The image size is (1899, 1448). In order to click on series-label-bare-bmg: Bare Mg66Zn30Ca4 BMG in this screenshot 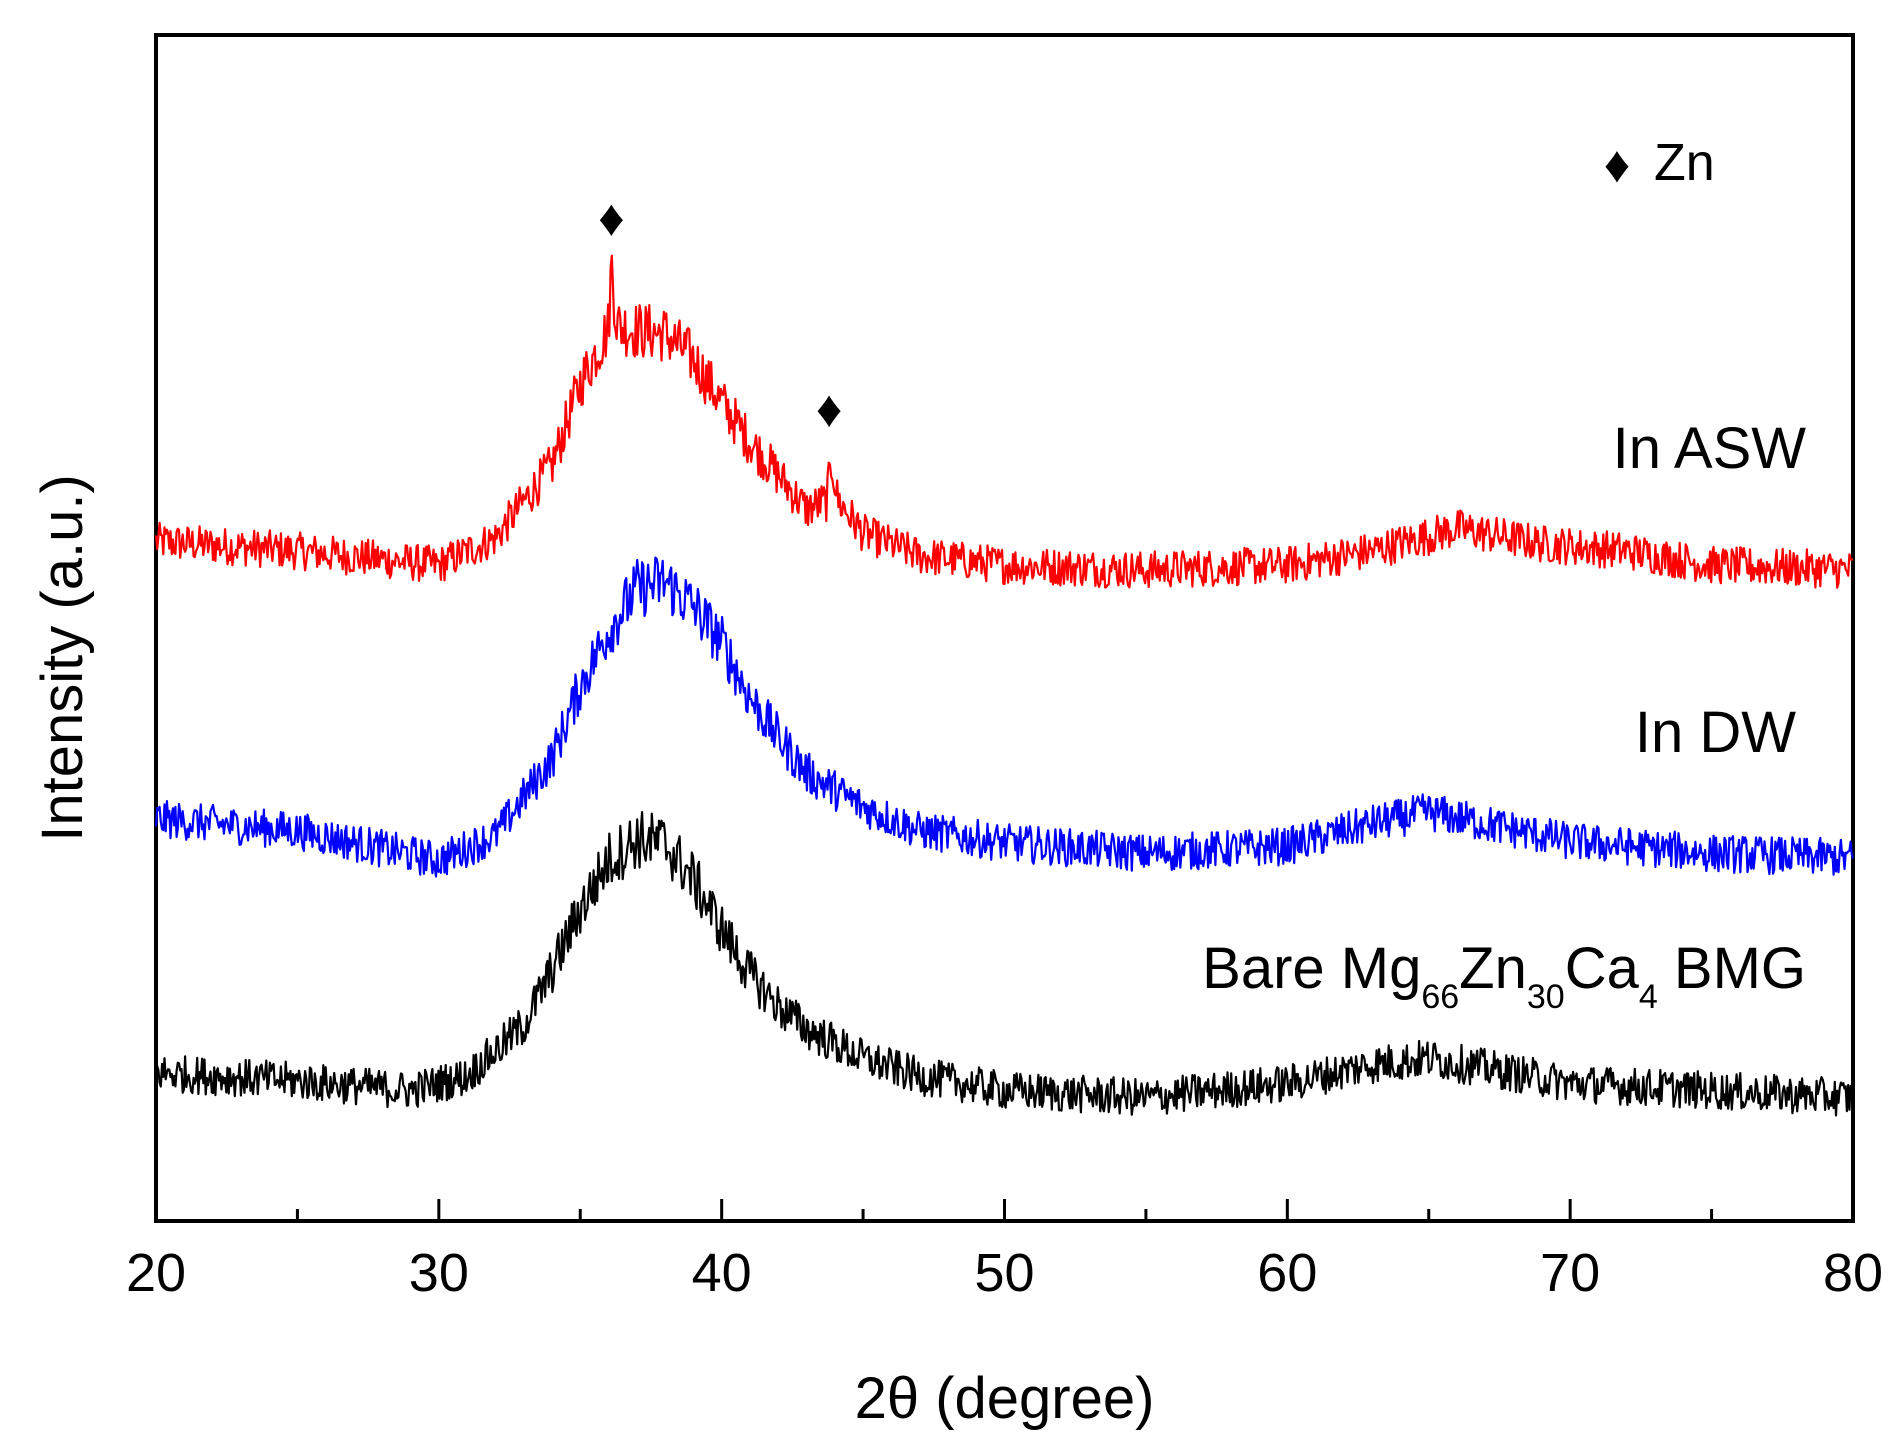, I will do `click(1504, 976)`.